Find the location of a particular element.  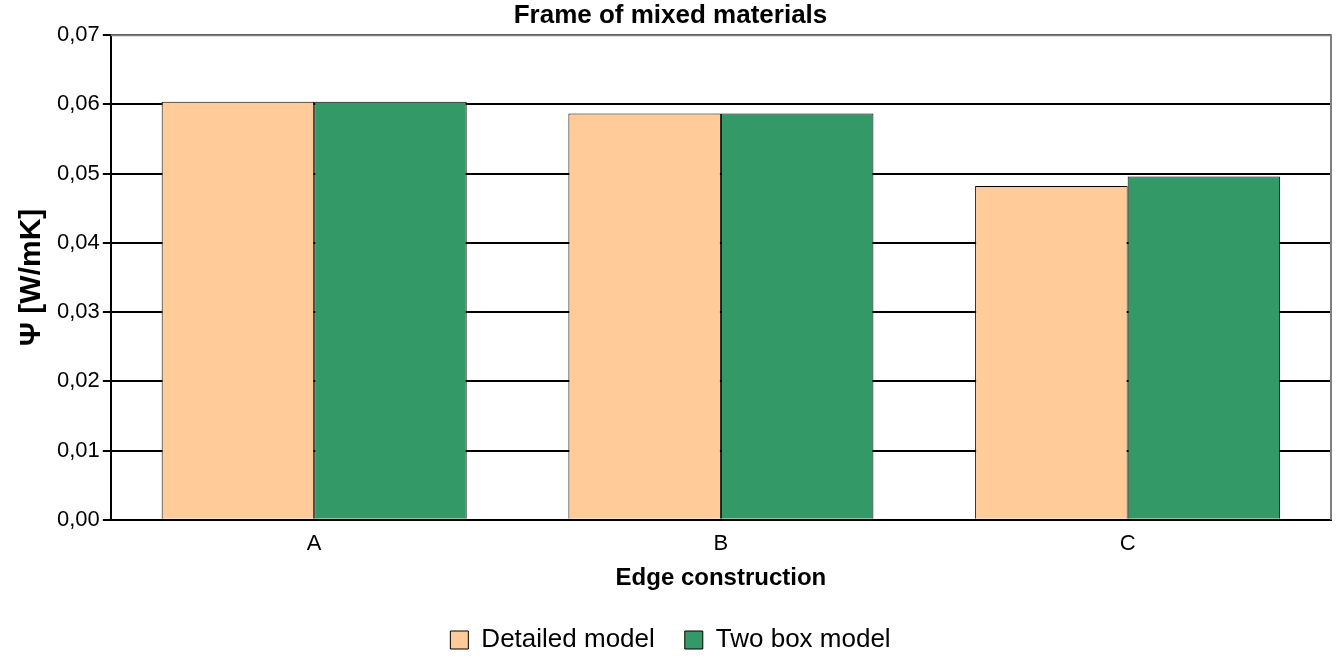

y-tick-label: 0,02 is located at coordinates (78, 380).